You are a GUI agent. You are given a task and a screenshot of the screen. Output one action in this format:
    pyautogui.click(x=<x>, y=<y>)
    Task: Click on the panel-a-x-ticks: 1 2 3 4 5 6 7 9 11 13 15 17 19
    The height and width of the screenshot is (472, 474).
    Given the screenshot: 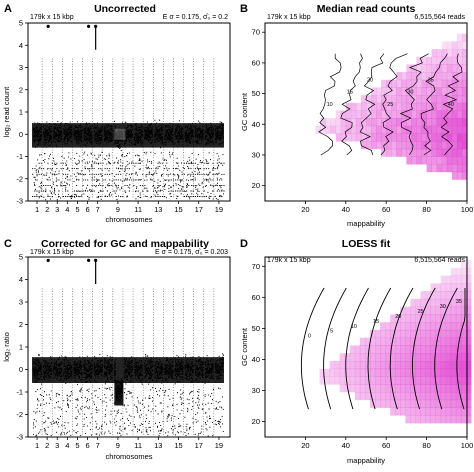 What is the action you would take?
    pyautogui.click(x=129, y=207)
    